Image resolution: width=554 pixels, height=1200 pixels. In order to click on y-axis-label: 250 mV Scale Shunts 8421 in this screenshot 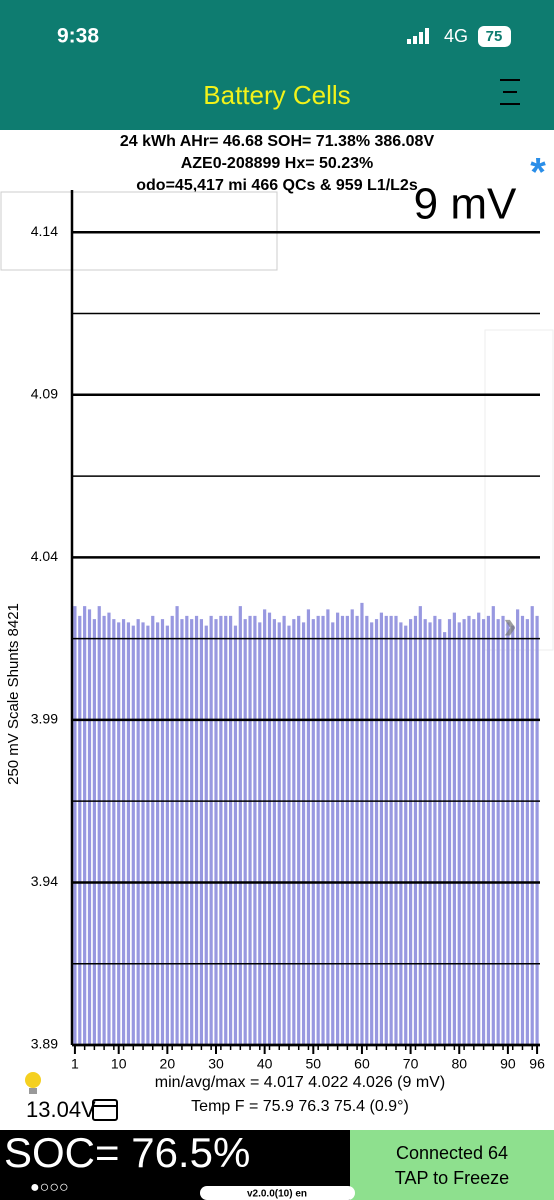, I will do `click(13, 694)`.